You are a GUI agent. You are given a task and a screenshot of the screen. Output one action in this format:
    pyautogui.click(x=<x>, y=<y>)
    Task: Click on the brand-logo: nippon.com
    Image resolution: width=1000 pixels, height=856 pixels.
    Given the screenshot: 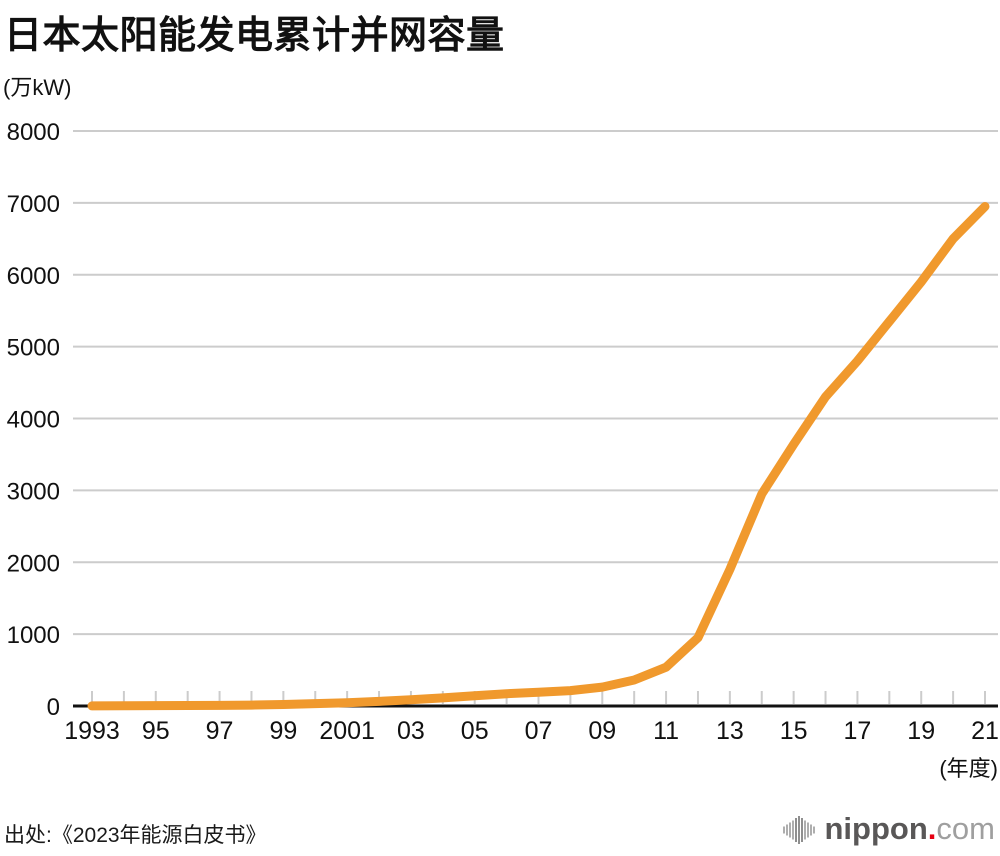 What is the action you would take?
    pyautogui.click(x=889, y=829)
    